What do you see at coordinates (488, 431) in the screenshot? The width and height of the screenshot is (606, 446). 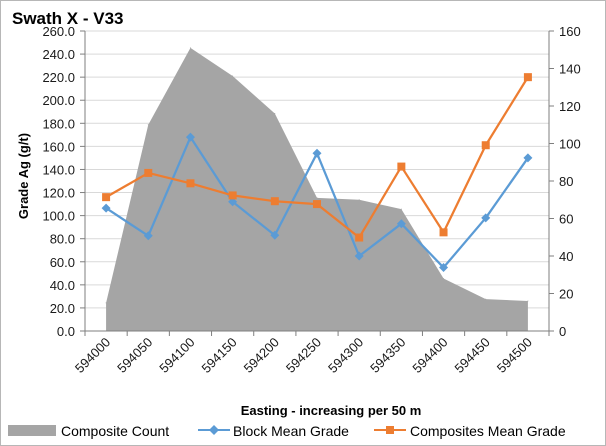 I see `legend-label-composites-mean-grade: Composites Mean Grade` at bounding box center [488, 431].